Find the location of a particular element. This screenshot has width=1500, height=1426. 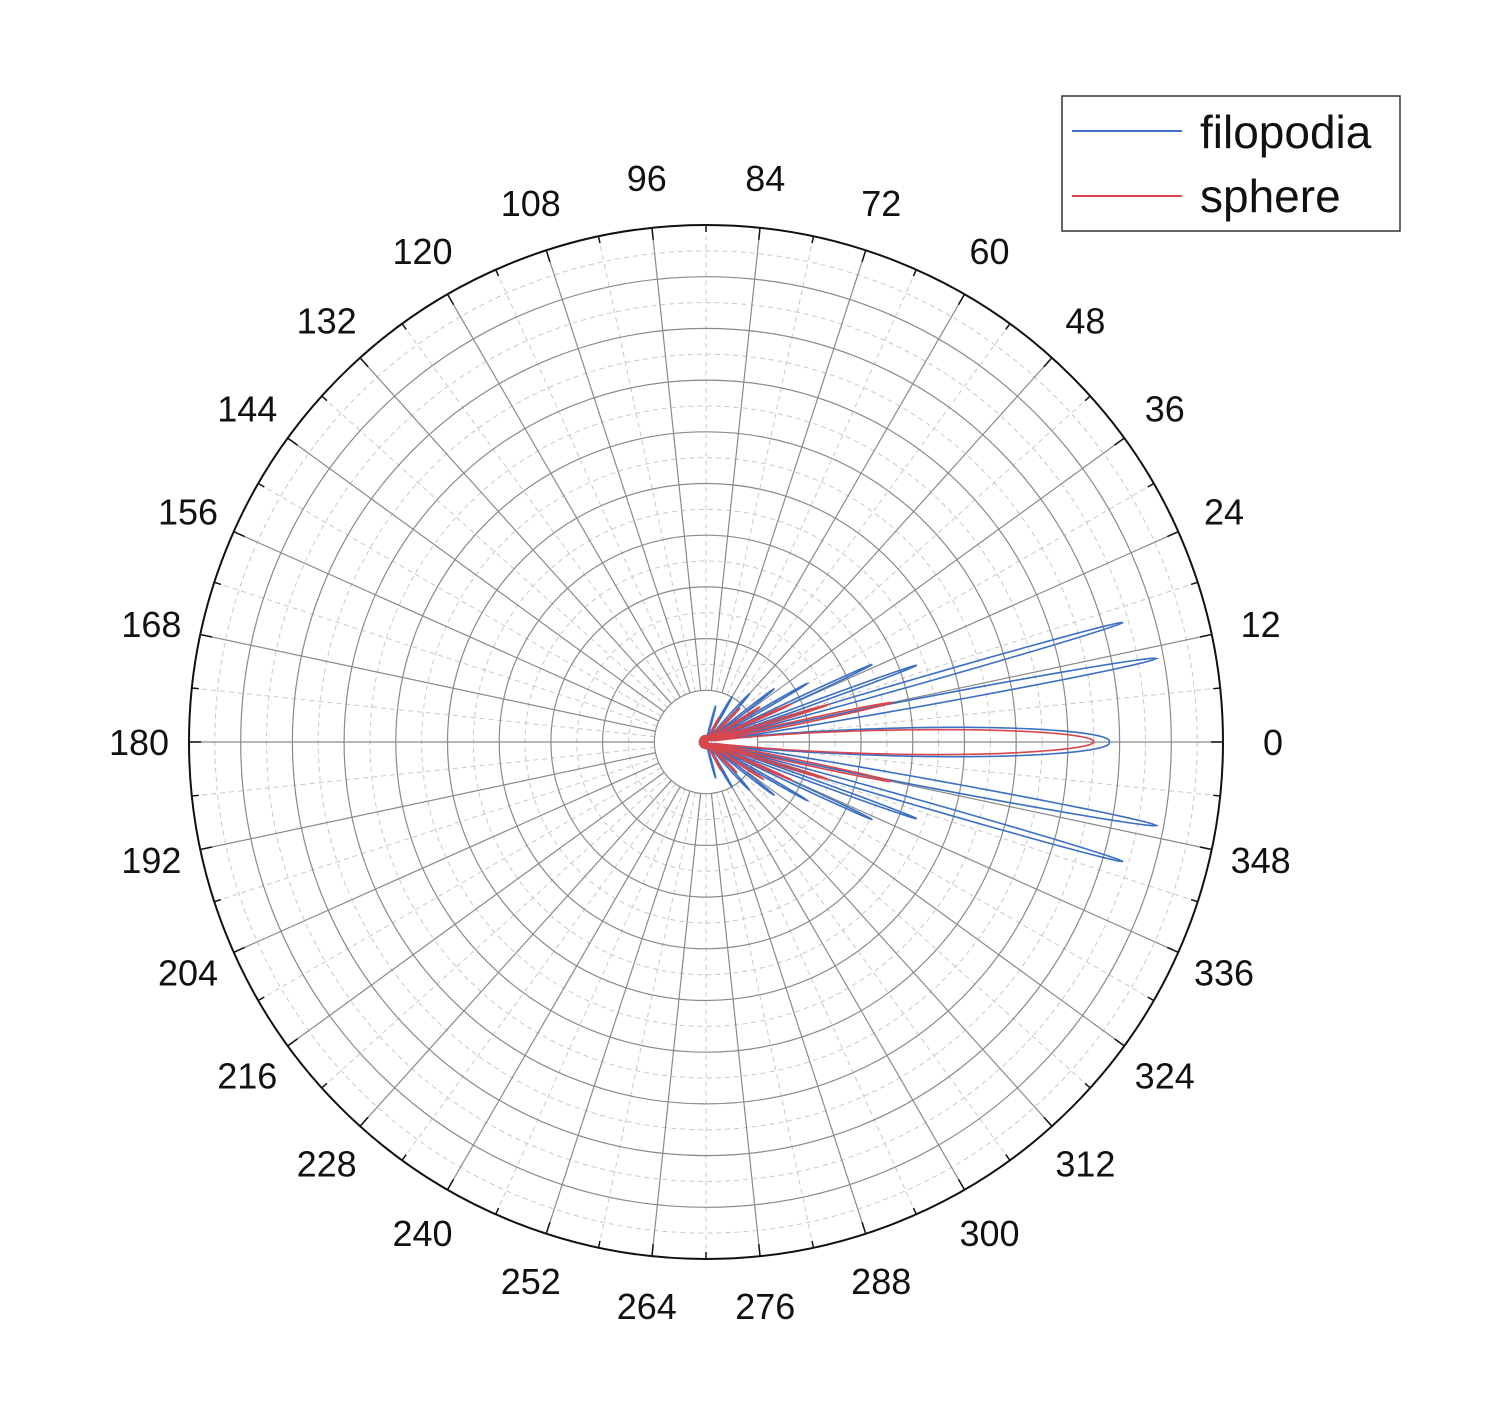

angle-tick-label: 312 is located at coordinates (1085, 1163).